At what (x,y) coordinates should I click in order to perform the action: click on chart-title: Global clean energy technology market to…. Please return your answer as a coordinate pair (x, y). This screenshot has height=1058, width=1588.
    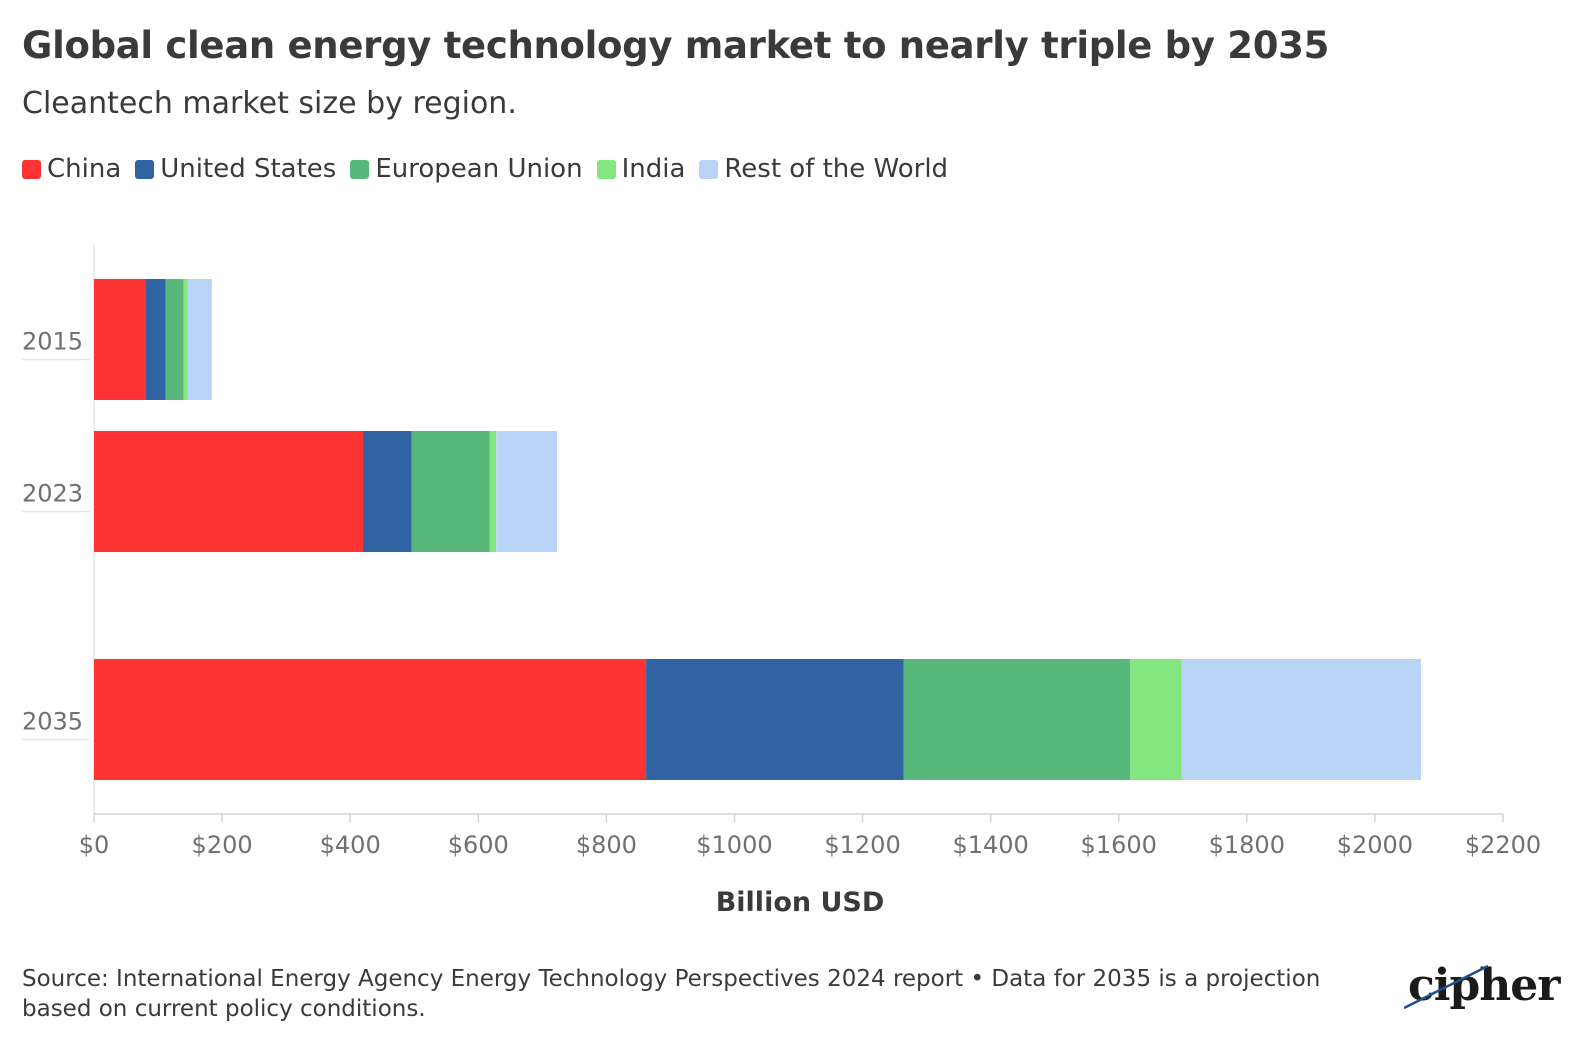
    Looking at the image, I should click on (676, 45).